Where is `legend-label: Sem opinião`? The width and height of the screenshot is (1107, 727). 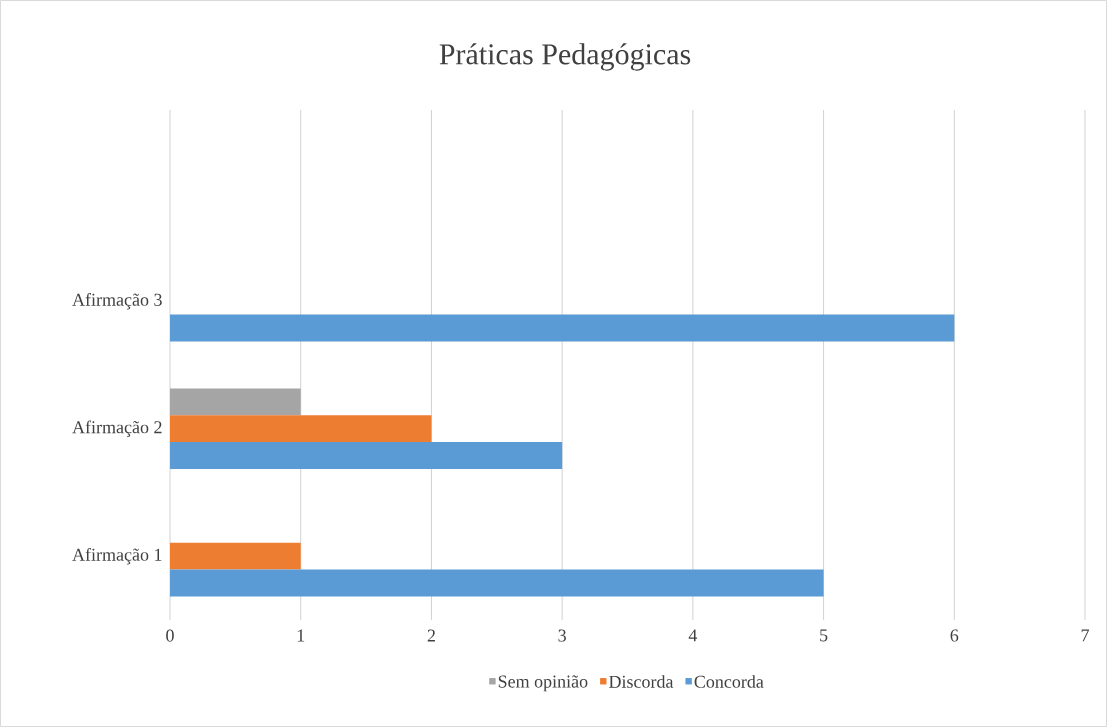 legend-label: Sem opinião is located at coordinates (543, 683).